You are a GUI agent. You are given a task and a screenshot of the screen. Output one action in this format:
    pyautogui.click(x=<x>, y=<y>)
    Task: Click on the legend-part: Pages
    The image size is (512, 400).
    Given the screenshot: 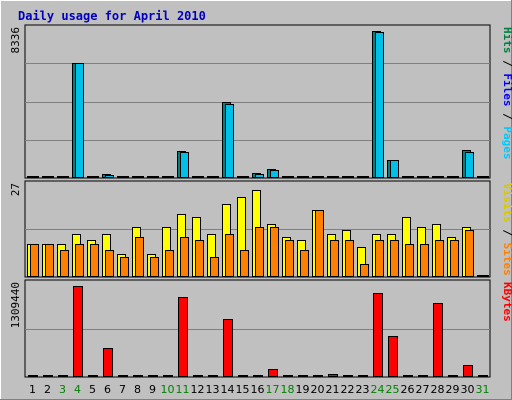 What is the action you would take?
    pyautogui.click(x=506, y=142)
    